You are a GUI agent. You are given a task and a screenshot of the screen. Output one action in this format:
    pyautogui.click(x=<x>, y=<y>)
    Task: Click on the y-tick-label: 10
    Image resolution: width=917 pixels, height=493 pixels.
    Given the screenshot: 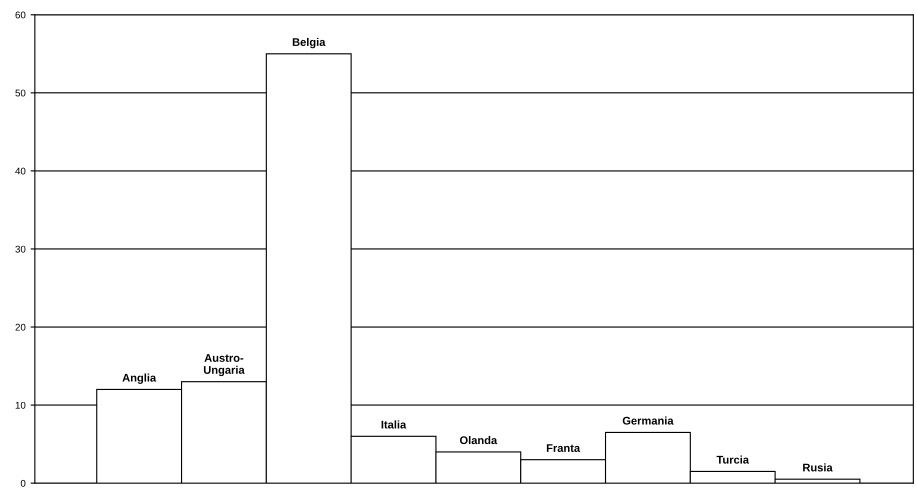 What is the action you would take?
    pyautogui.click(x=21, y=405)
    